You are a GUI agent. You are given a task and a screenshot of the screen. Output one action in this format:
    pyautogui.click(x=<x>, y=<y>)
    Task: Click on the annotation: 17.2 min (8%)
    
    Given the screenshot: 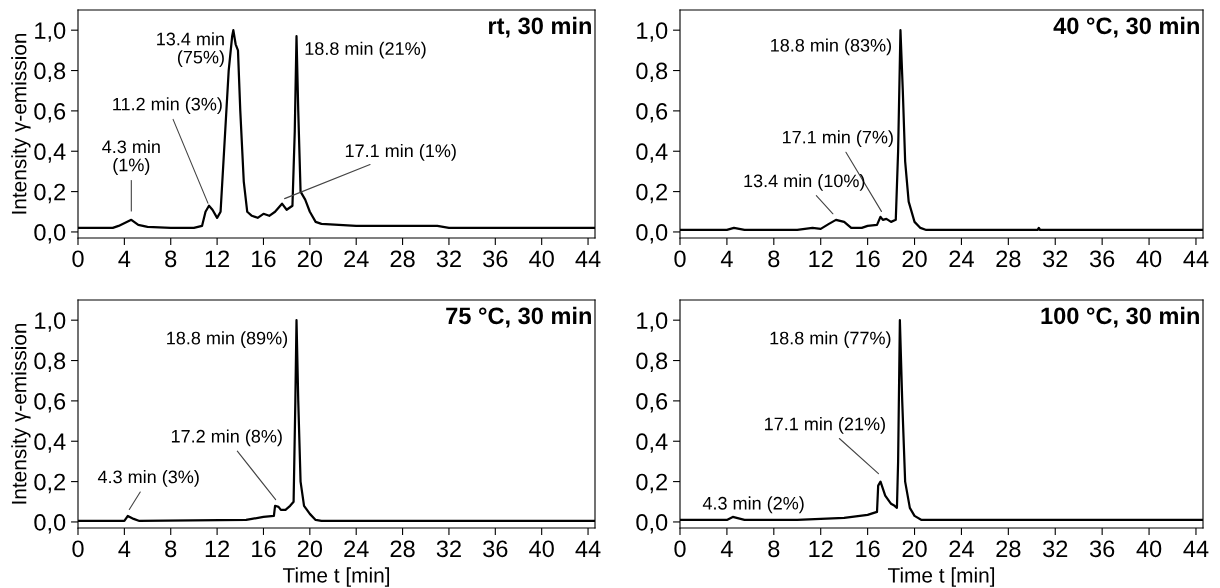 What is the action you would take?
    pyautogui.click(x=226, y=438)
    